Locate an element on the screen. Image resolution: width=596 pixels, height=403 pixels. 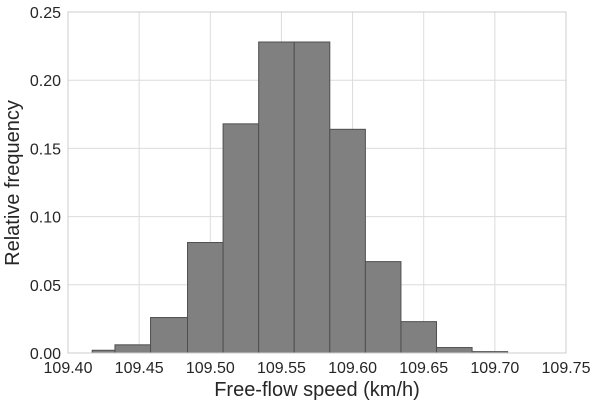
y-tick-label: 0.05 is located at coordinates (45, 286).